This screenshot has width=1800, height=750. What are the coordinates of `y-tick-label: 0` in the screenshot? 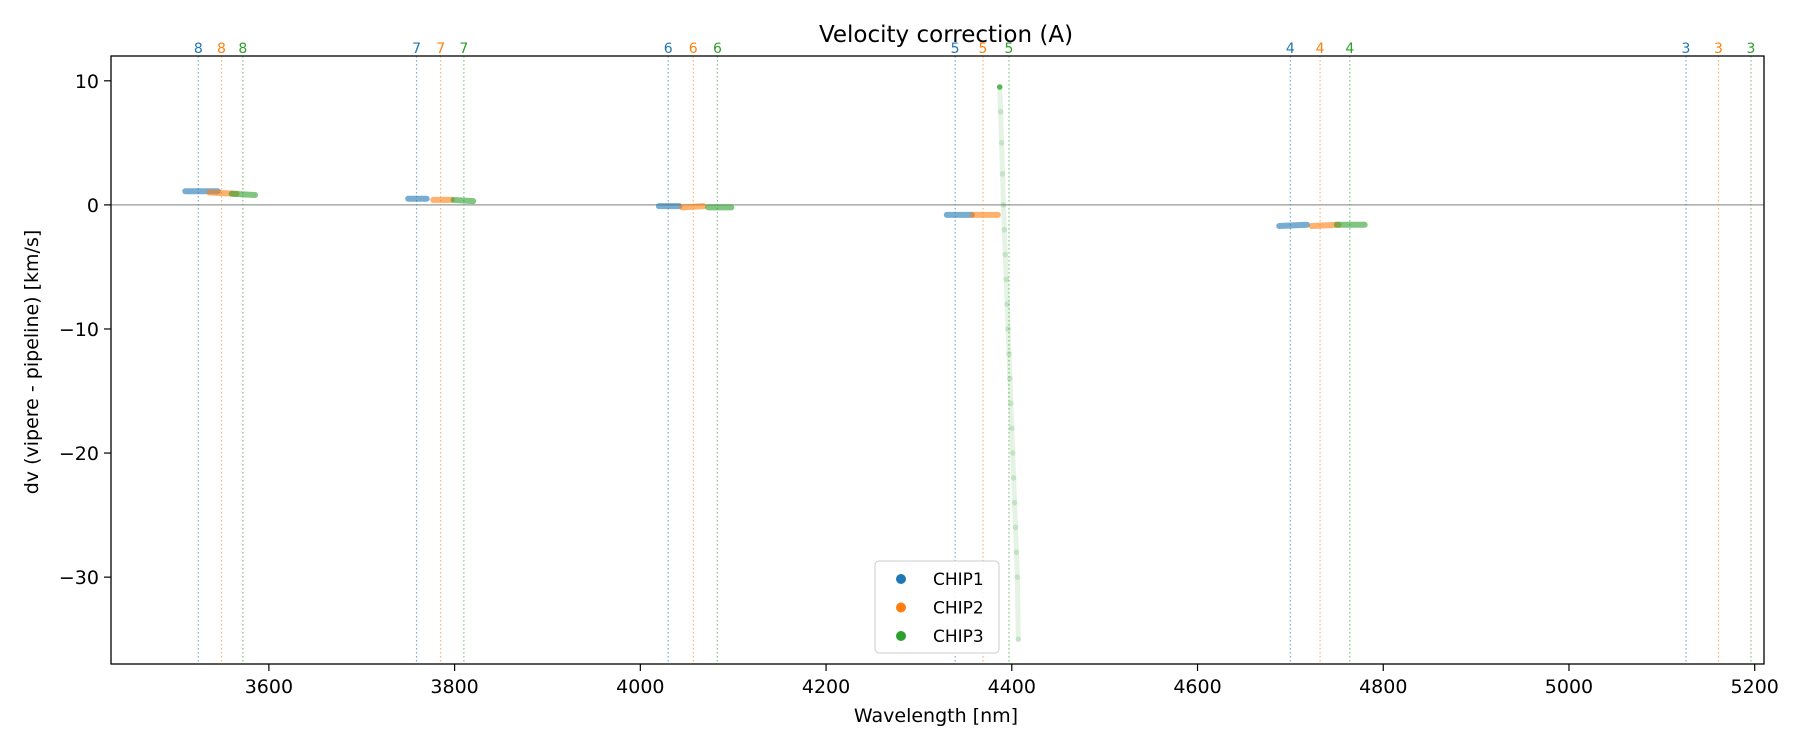 It's located at (93, 206).